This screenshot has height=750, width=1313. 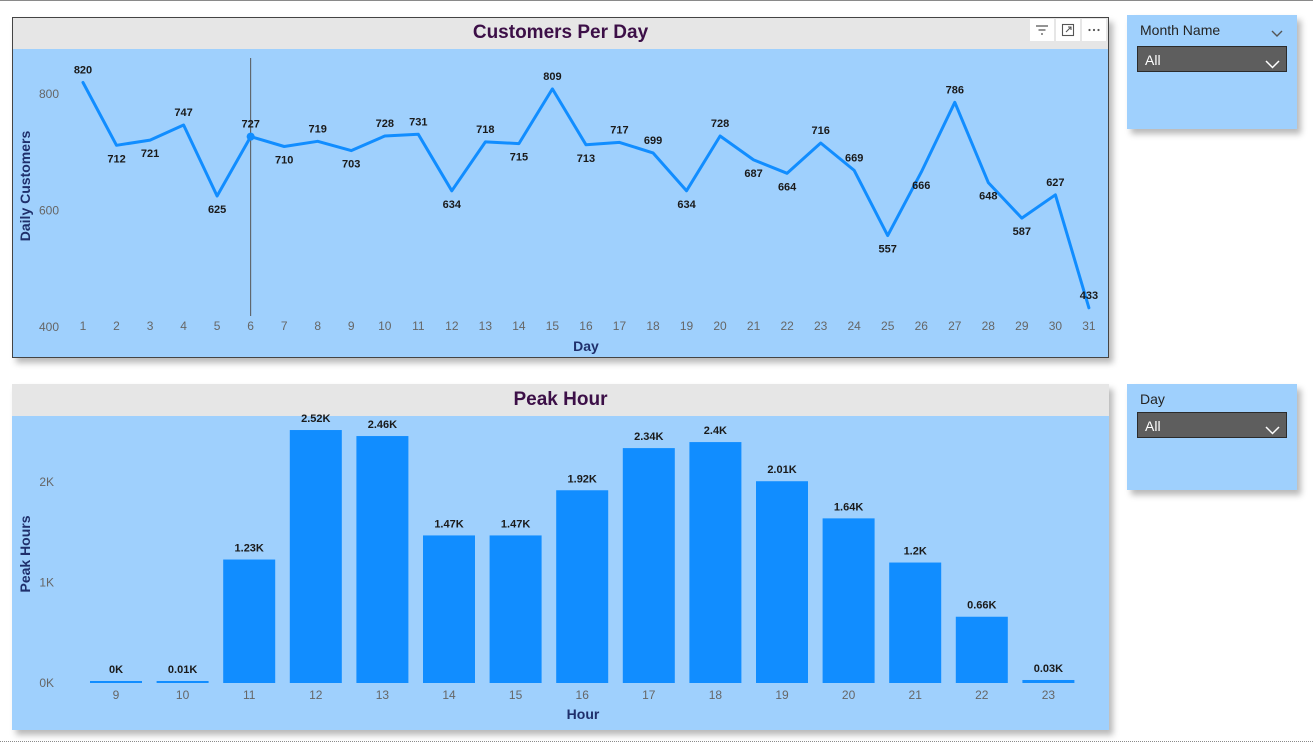 I want to click on filter-icon, so click(x=1042, y=30).